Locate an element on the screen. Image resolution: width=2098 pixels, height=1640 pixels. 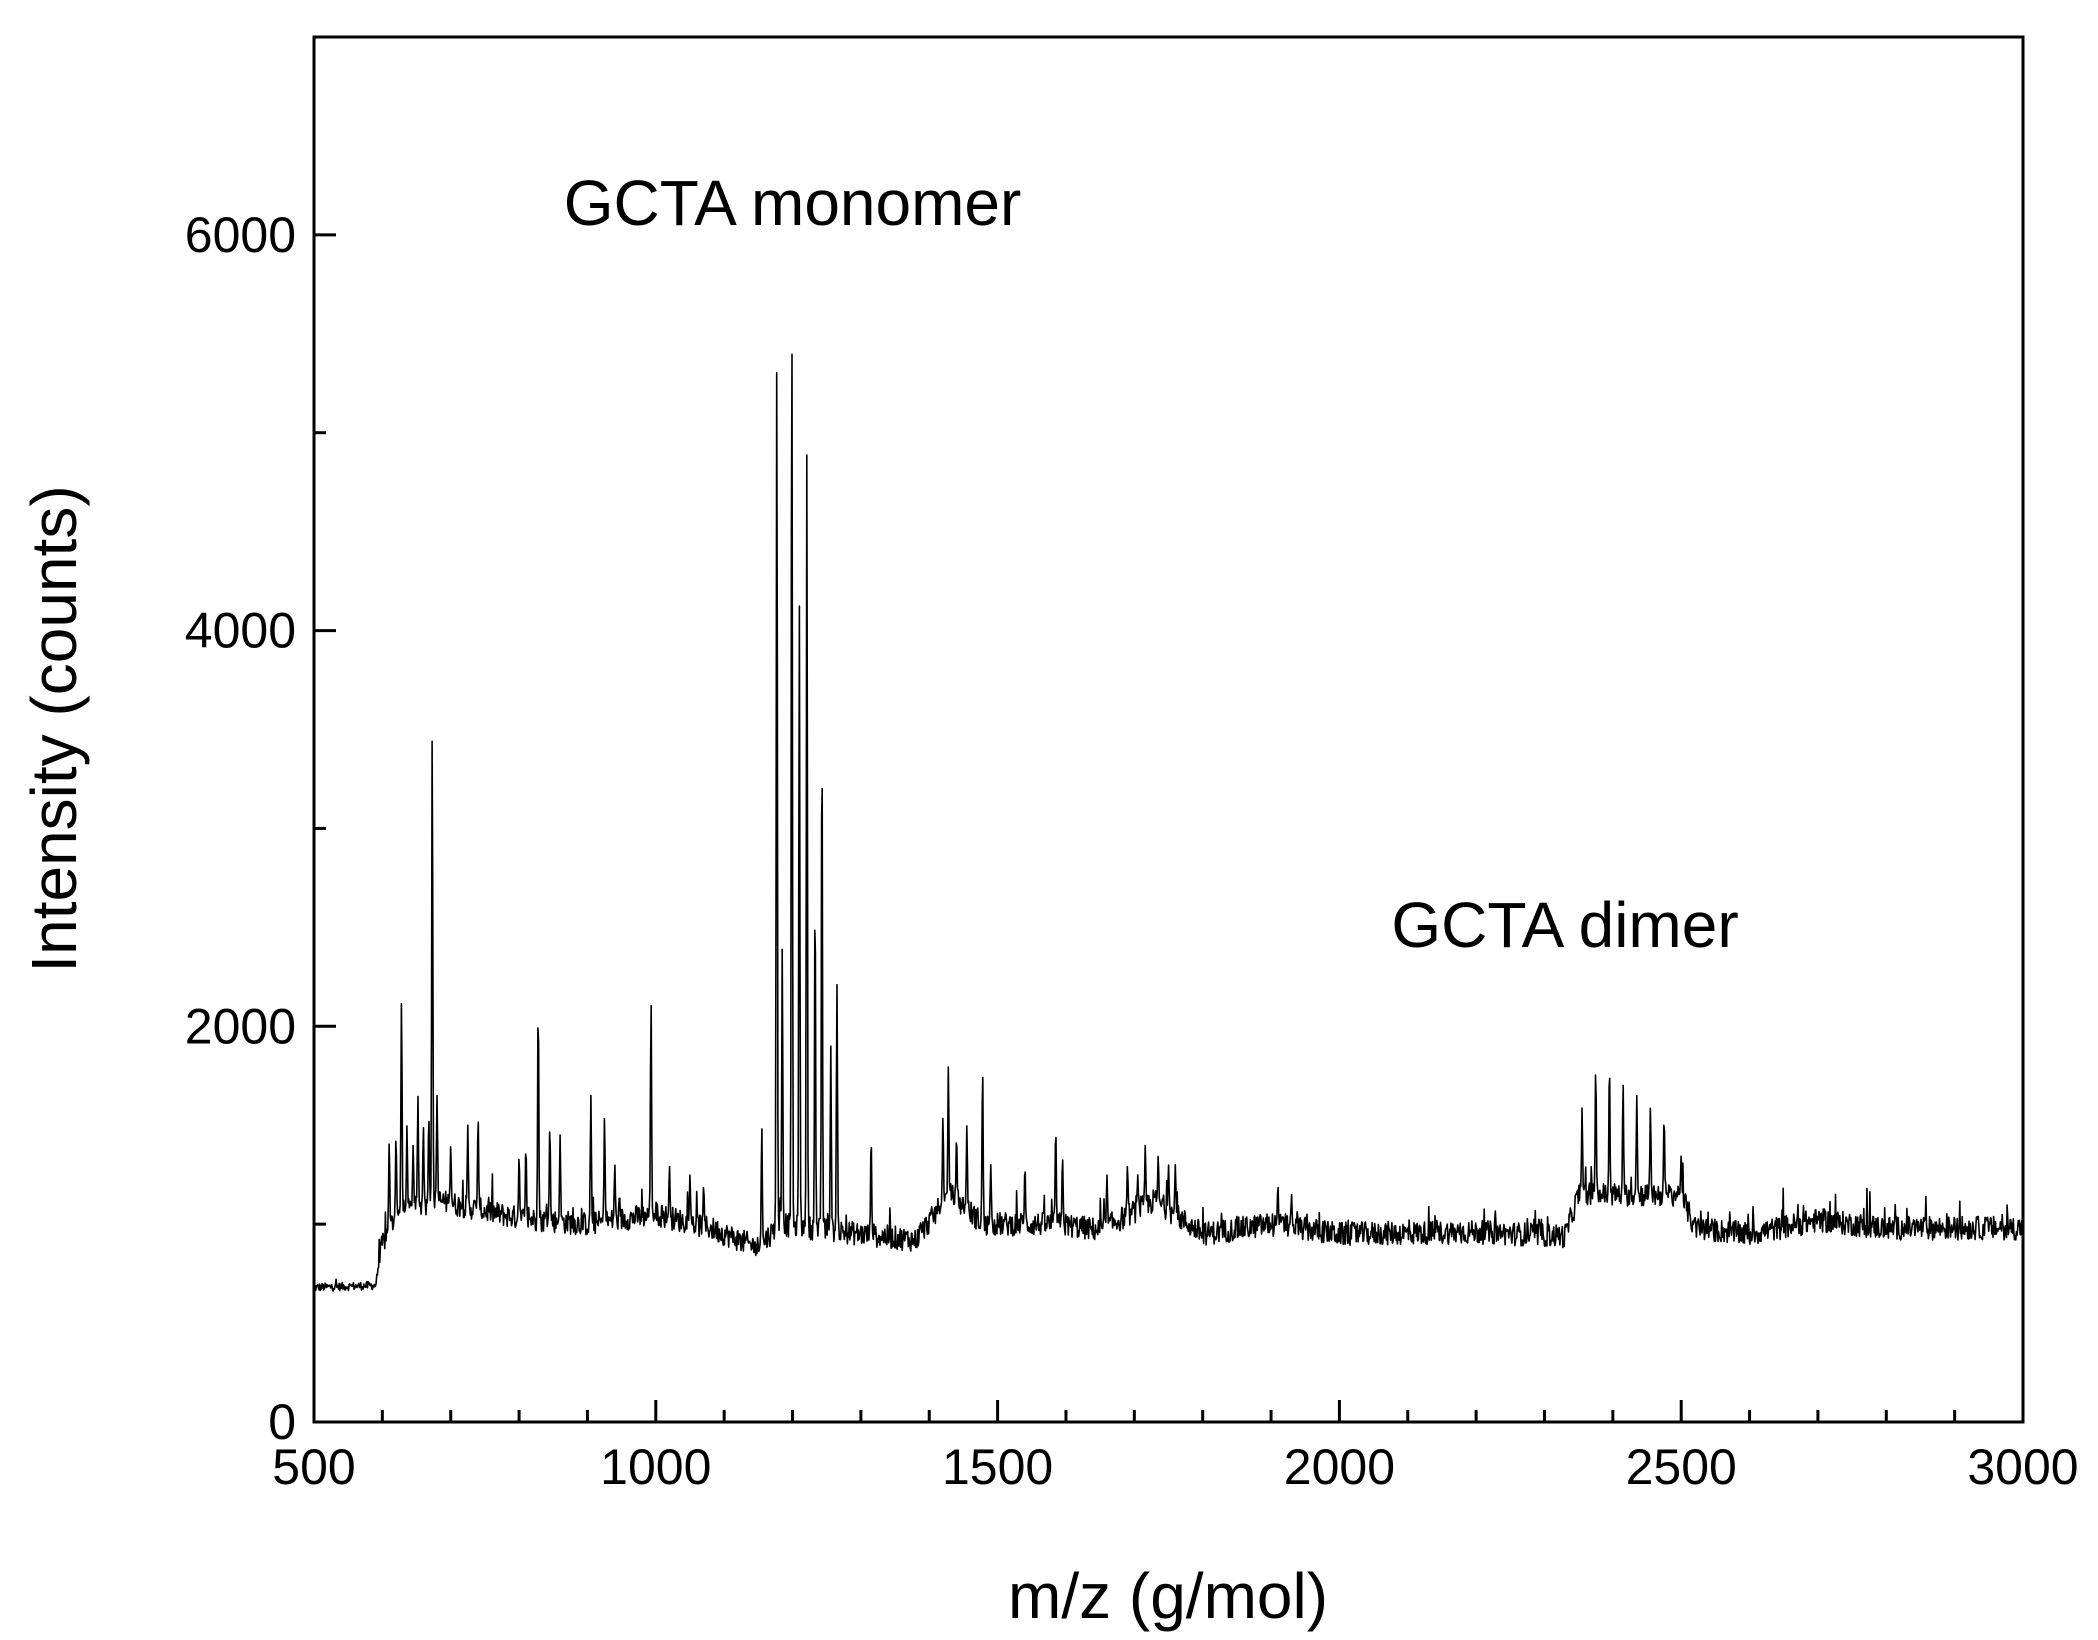
x-tick-label: 2500 is located at coordinates (1681, 1467).